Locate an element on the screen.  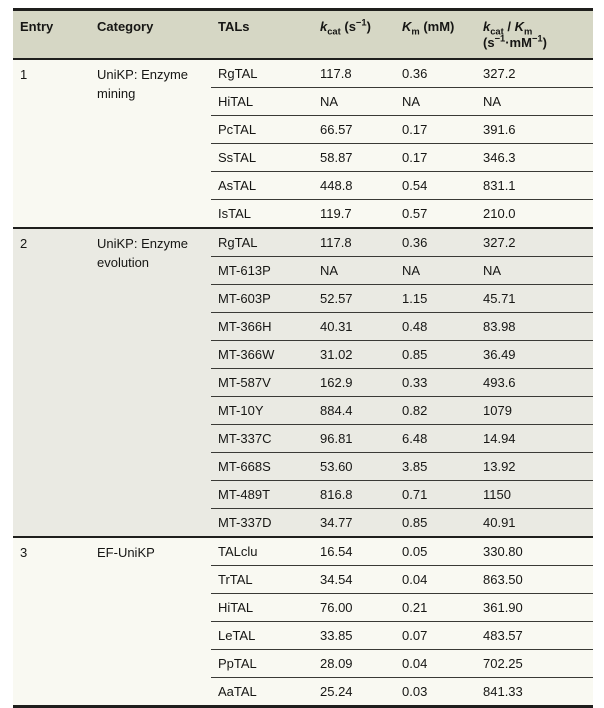
ratio-cell: 841.33 is located at coordinates (534, 692).